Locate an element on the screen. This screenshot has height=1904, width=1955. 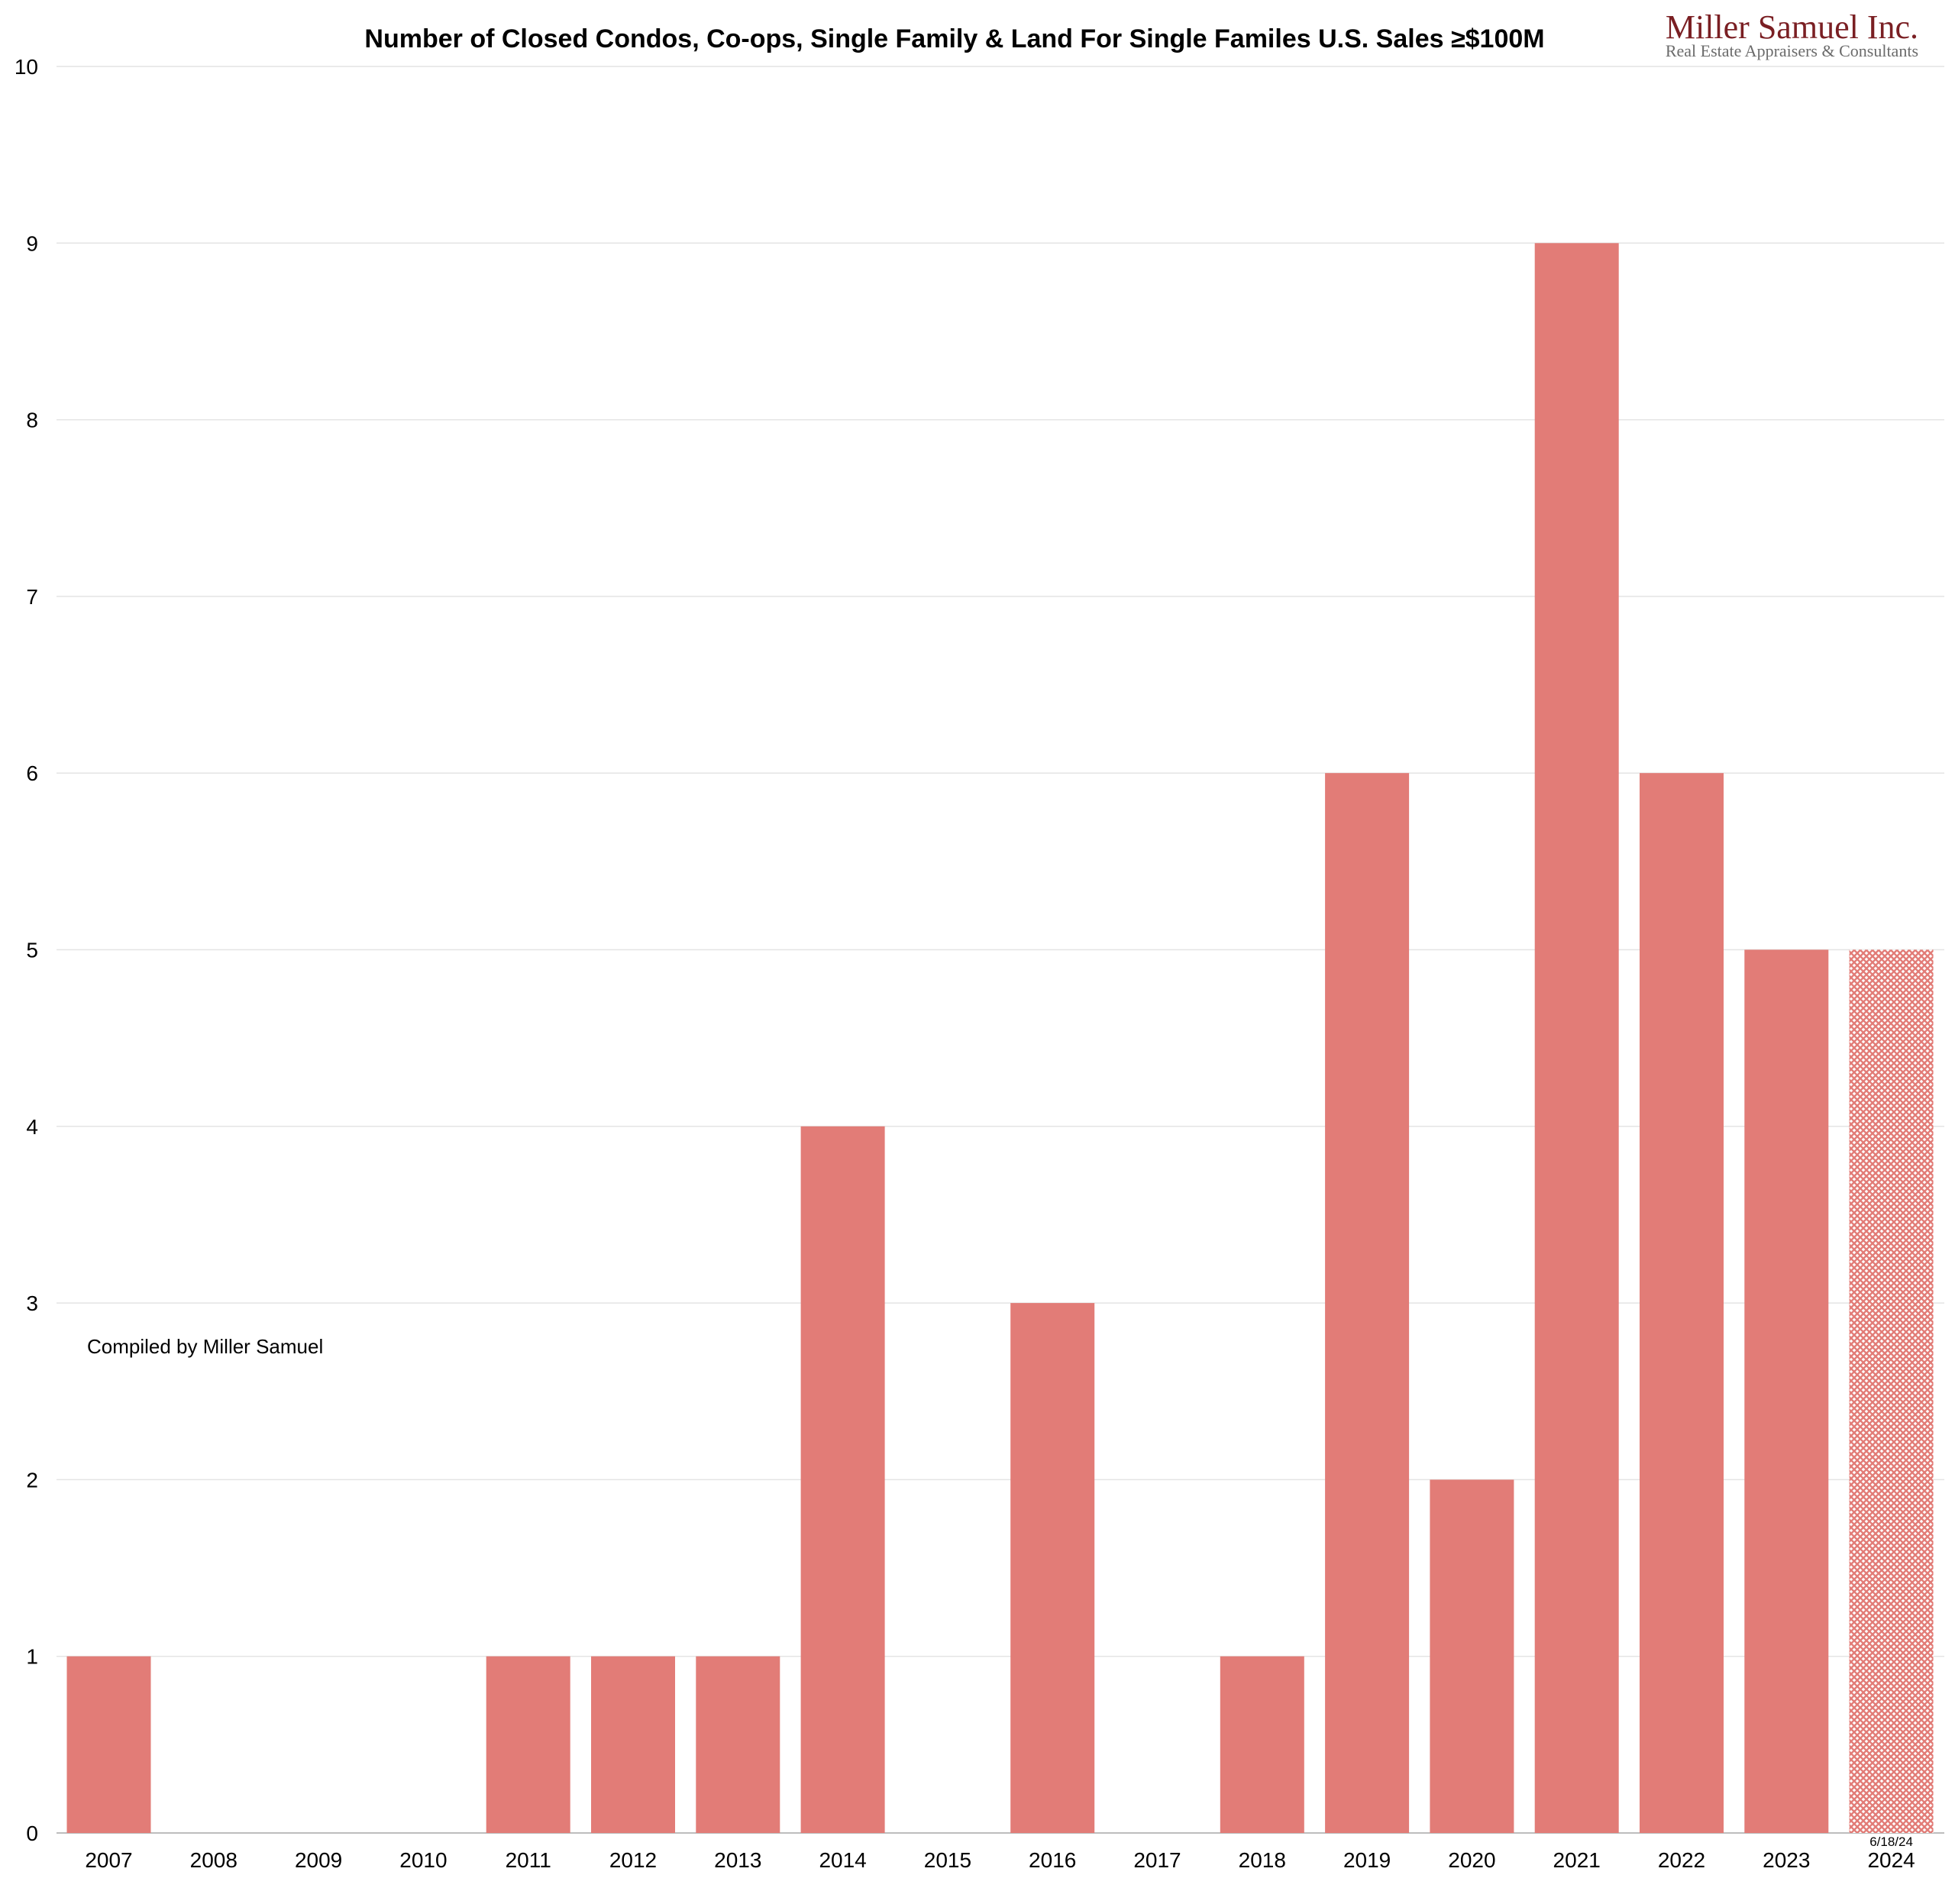
x-tick-label: 2024 is located at coordinates (1891, 1860).